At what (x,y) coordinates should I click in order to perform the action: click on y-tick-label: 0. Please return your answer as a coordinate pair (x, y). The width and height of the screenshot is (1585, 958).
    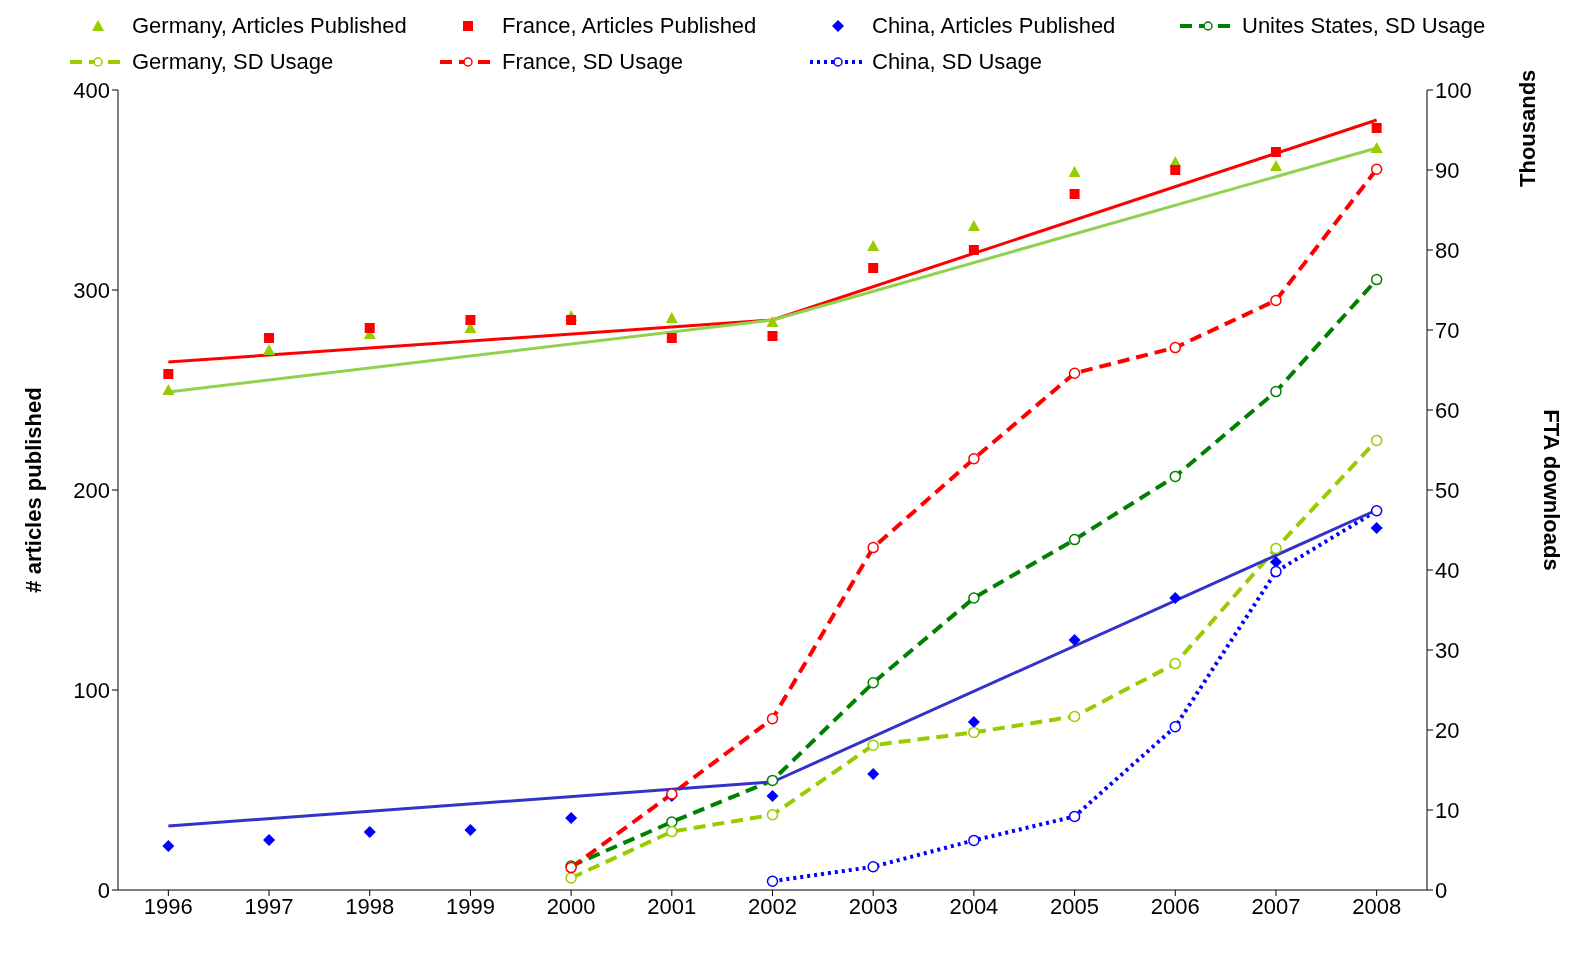
    Looking at the image, I should click on (103, 890).